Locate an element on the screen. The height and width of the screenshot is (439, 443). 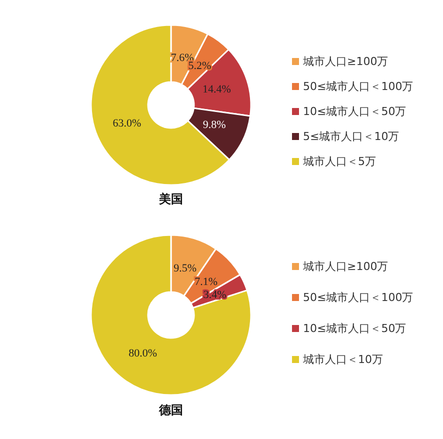
data-label: 80.0% is located at coordinates (142, 353).